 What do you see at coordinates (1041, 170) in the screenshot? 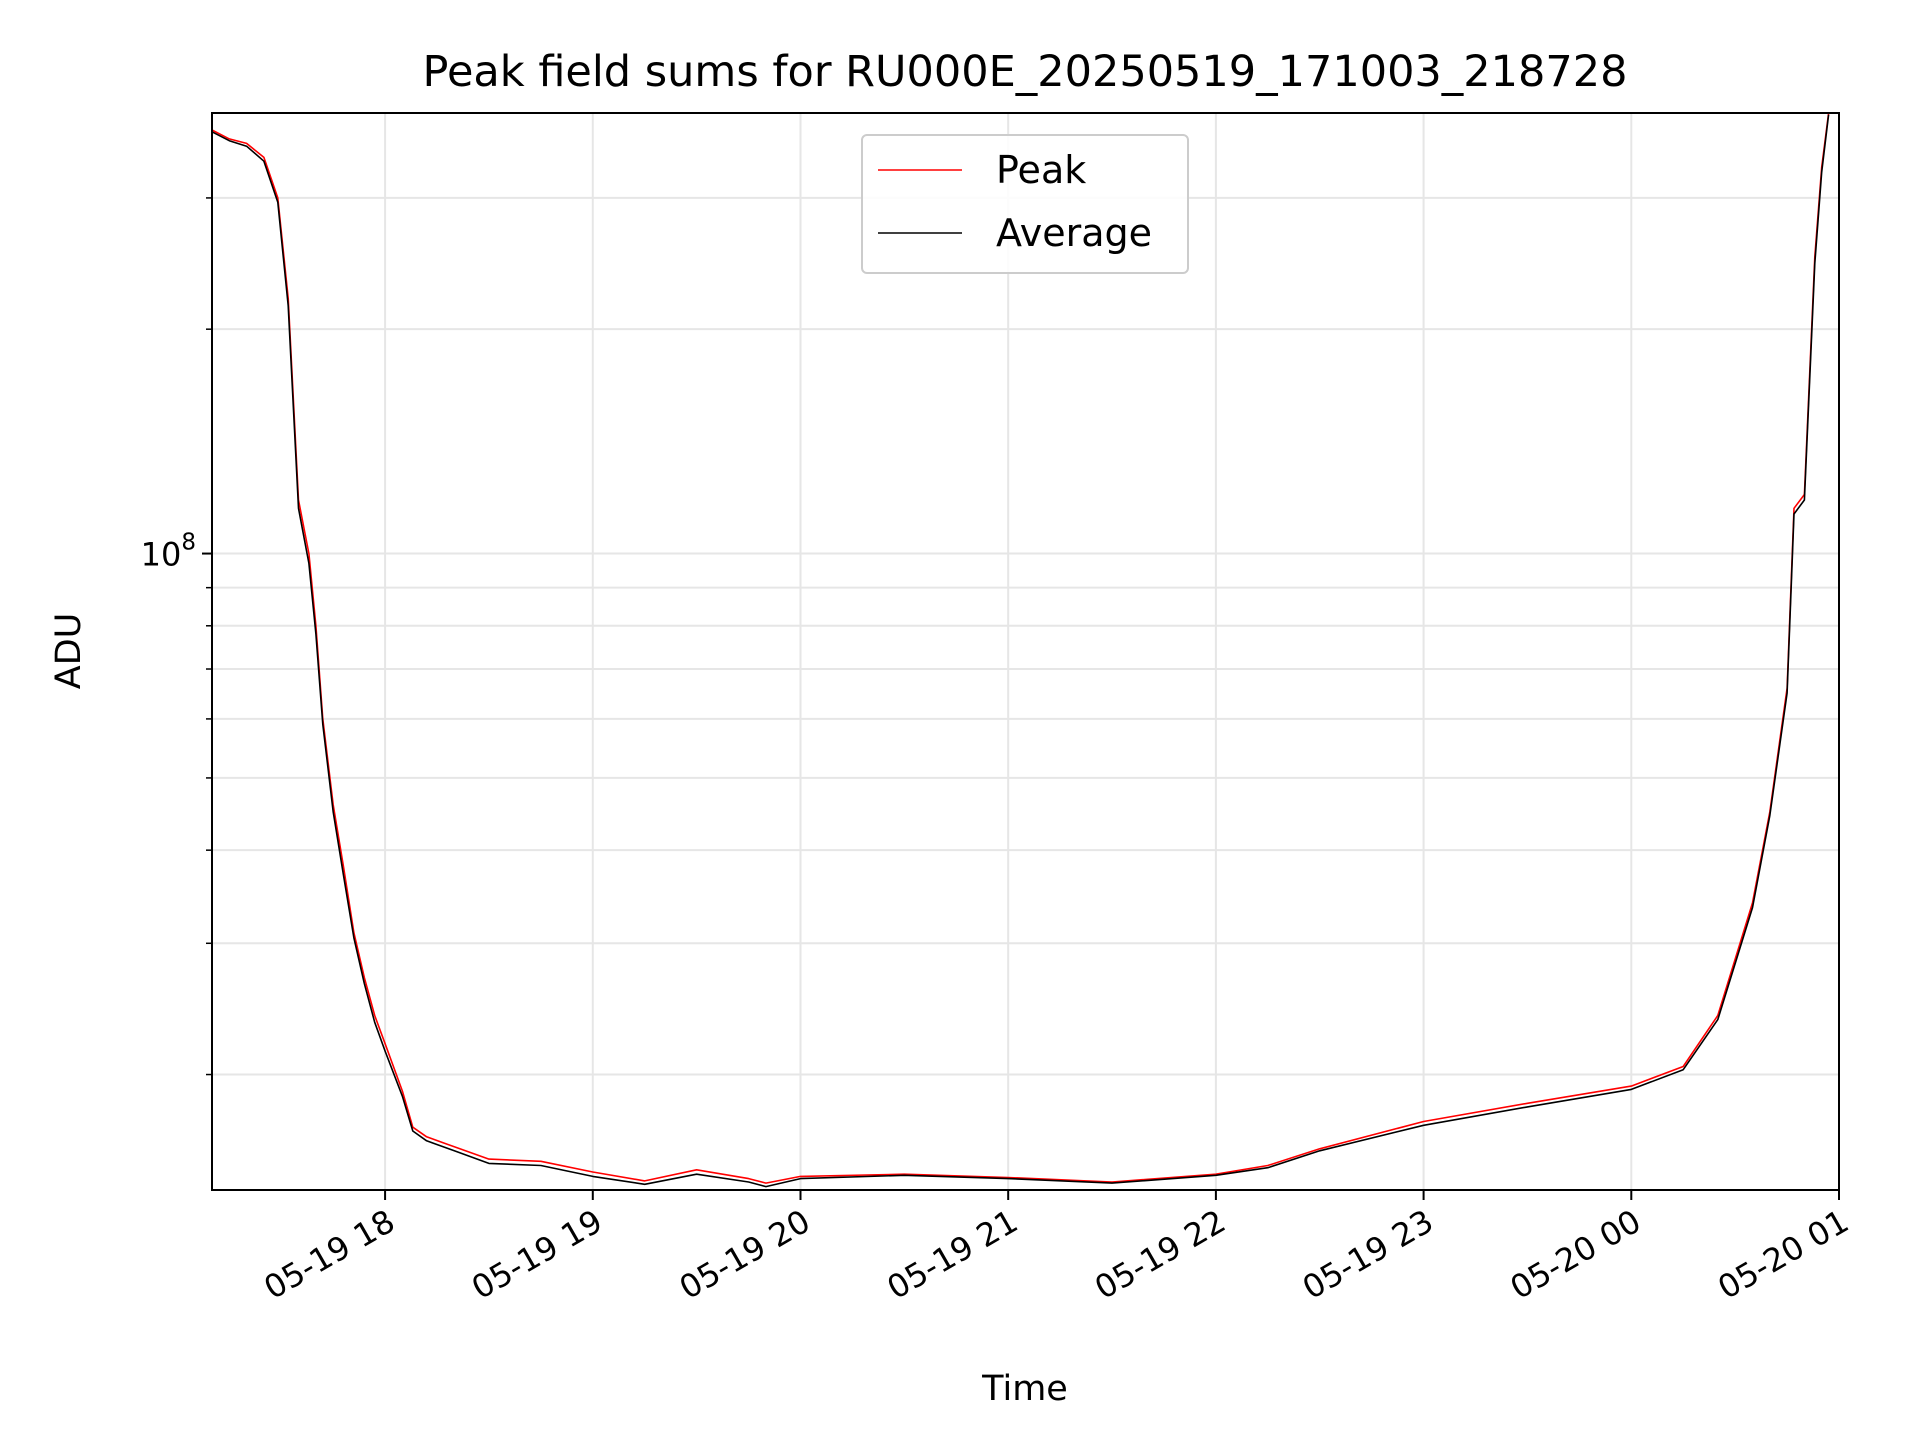
I see `legend-label-peak: Peak` at bounding box center [1041, 170].